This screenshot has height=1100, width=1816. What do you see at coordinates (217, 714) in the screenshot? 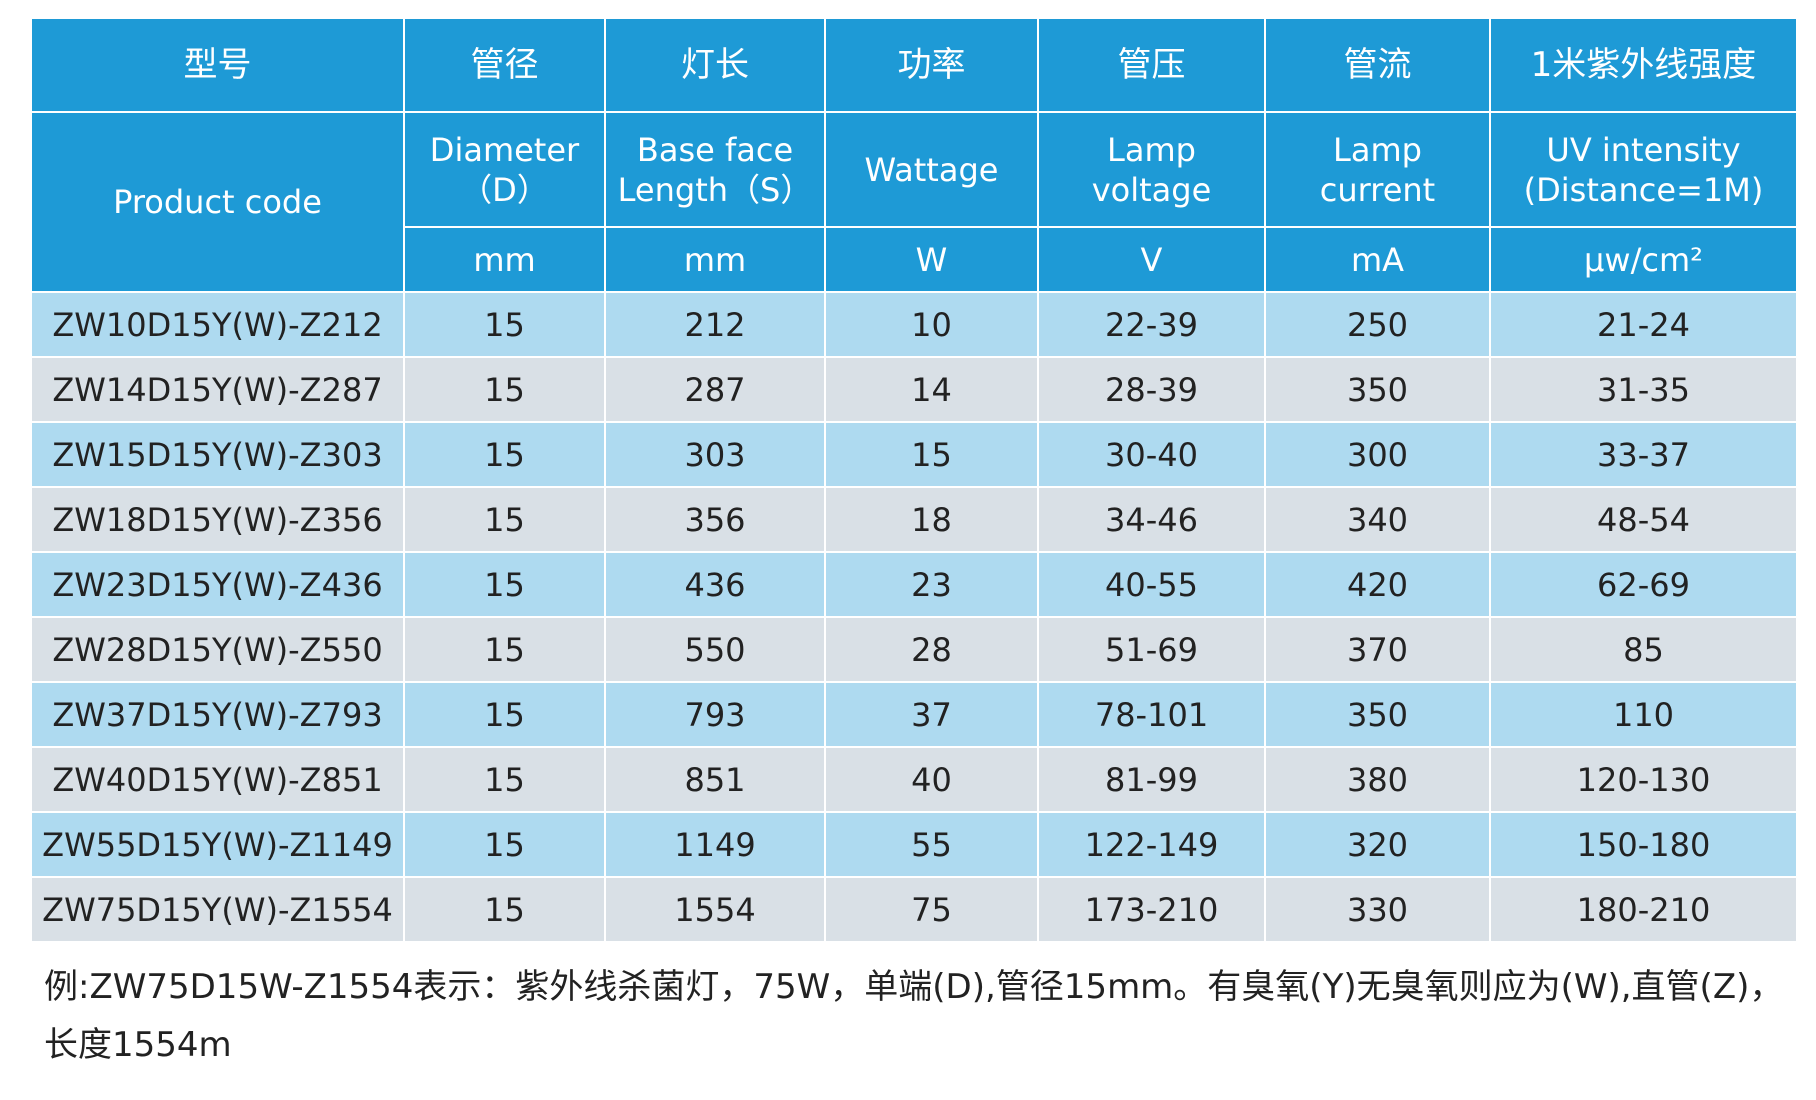
I see `table-cell: ZW37D15Y(W)-Z793` at bounding box center [217, 714].